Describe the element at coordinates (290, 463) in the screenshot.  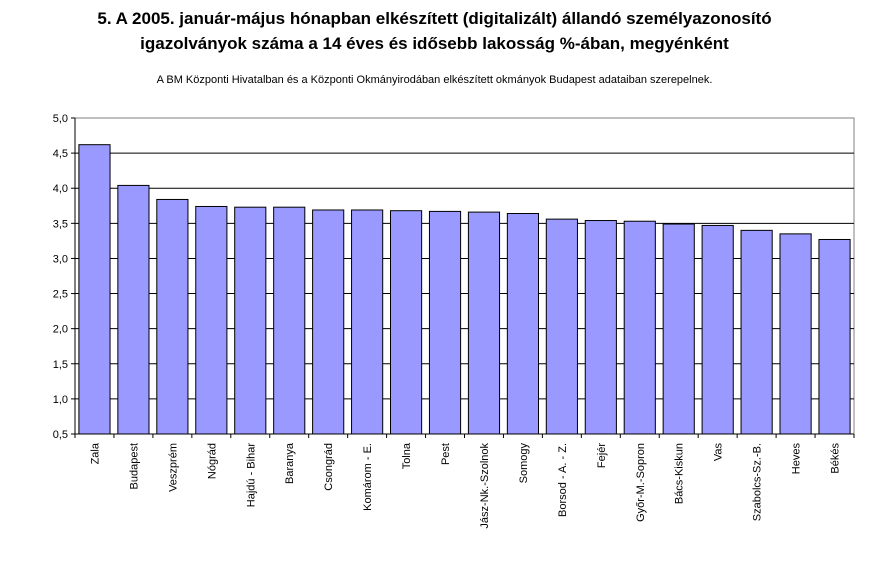
I see `x-category-label: Baranya` at that location.